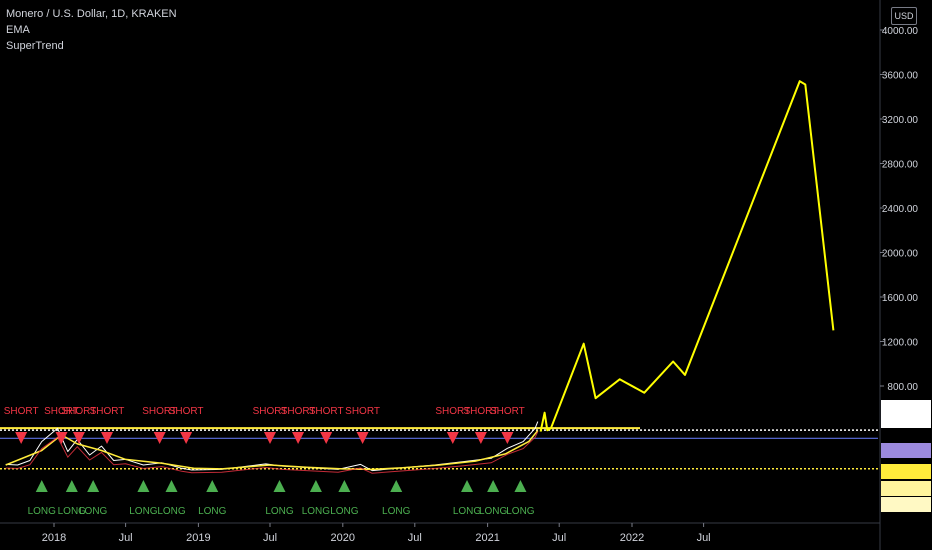  I want to click on price-tick-label: 3600.00, so click(900, 76).